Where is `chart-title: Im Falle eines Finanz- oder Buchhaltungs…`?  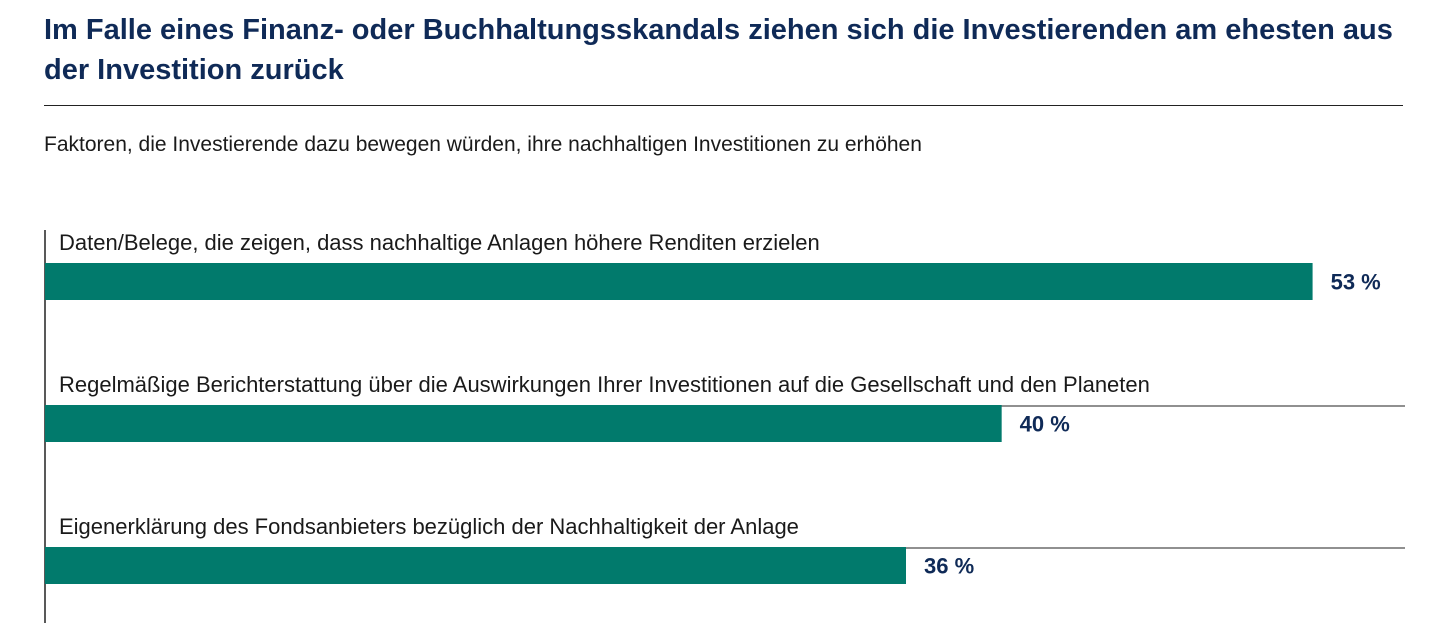
chart-title: Im Falle eines Finanz- oder Buchhaltungs… is located at coordinates (718, 50).